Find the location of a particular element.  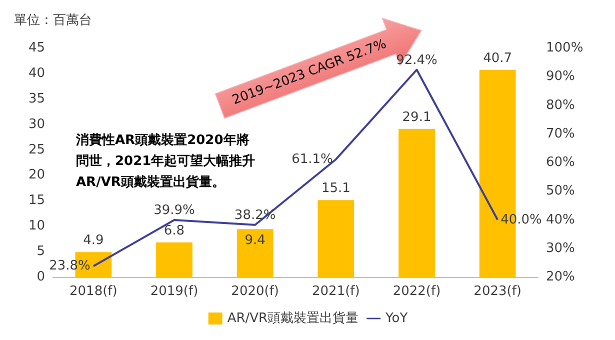

x-tick-label: 2023(f) is located at coordinates (498, 291).